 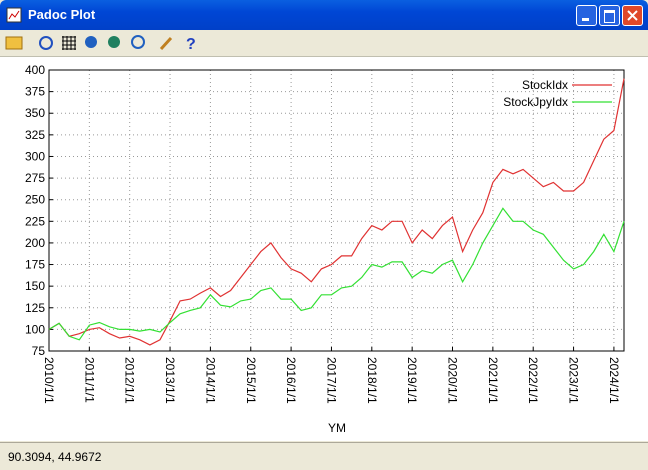 I want to click on zoom-fit-button, so click(x=138, y=42).